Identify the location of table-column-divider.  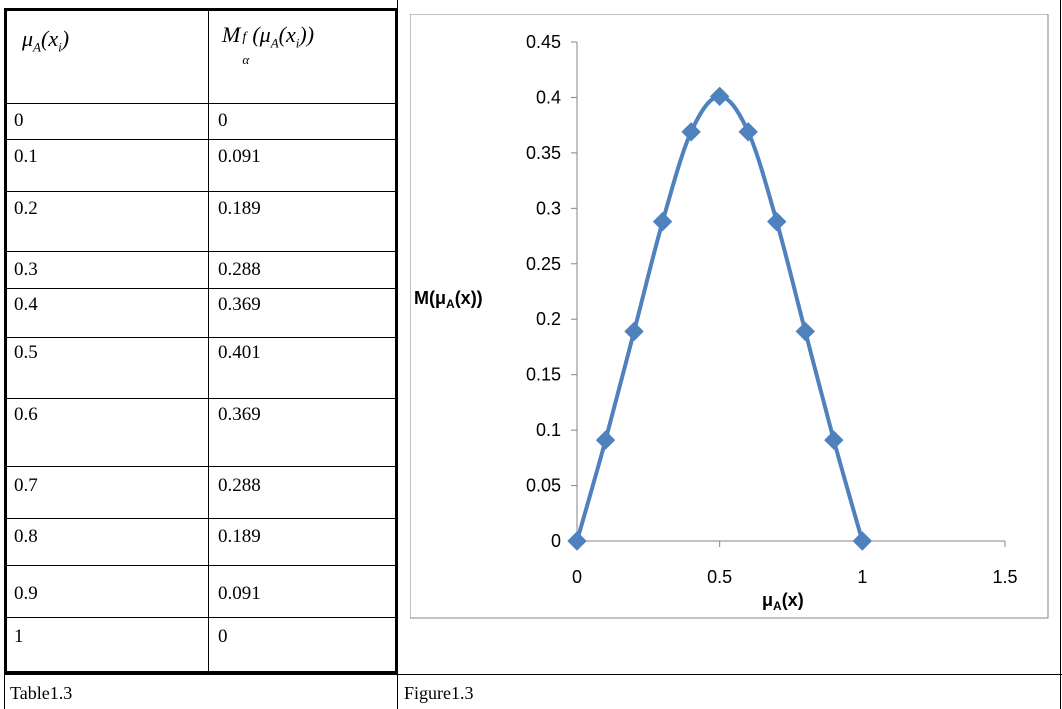
(208, 341).